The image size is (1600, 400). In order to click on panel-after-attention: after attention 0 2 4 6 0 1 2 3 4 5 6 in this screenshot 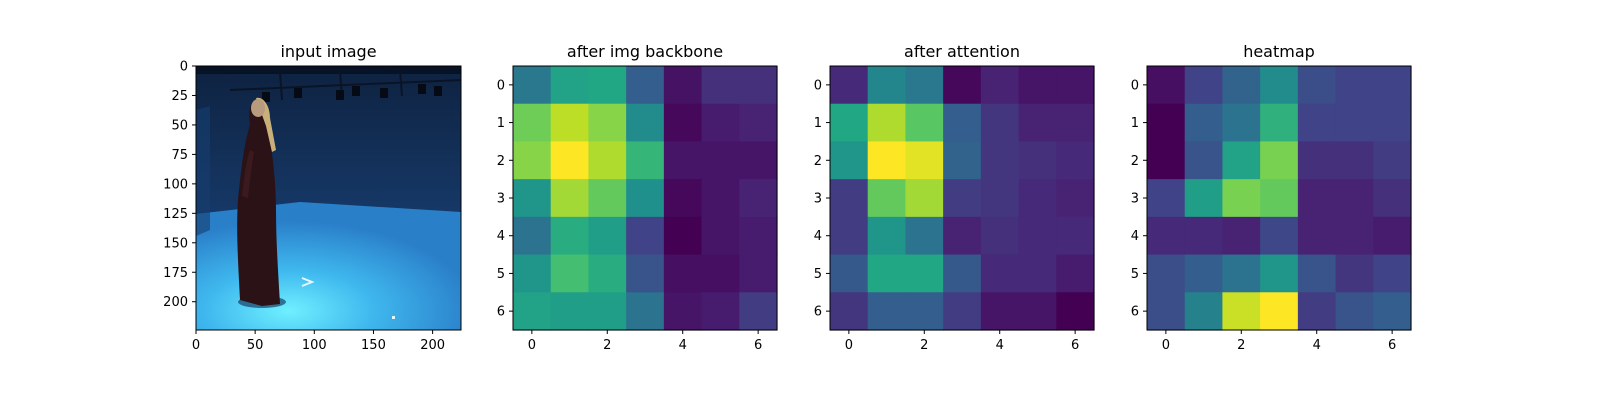, I will do `click(954, 197)`.